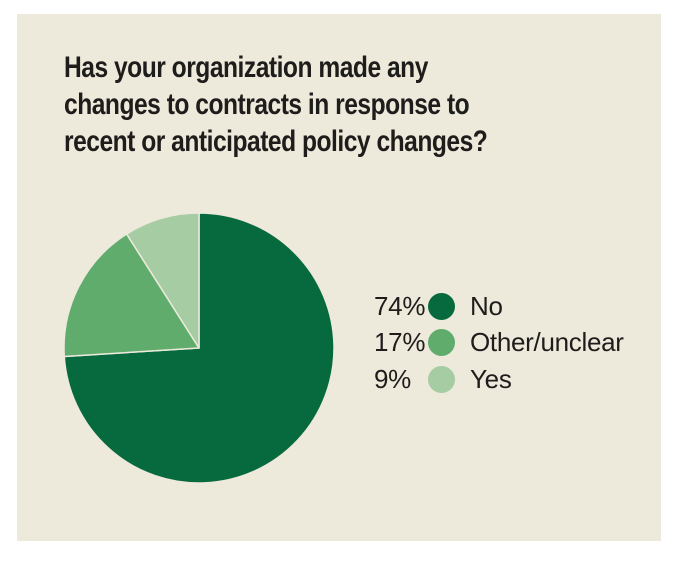 Image resolution: width=680 pixels, height=572 pixels. Describe the element at coordinates (547, 342) in the screenshot. I see `legend-label-other-unclear: Other/unclear` at that location.